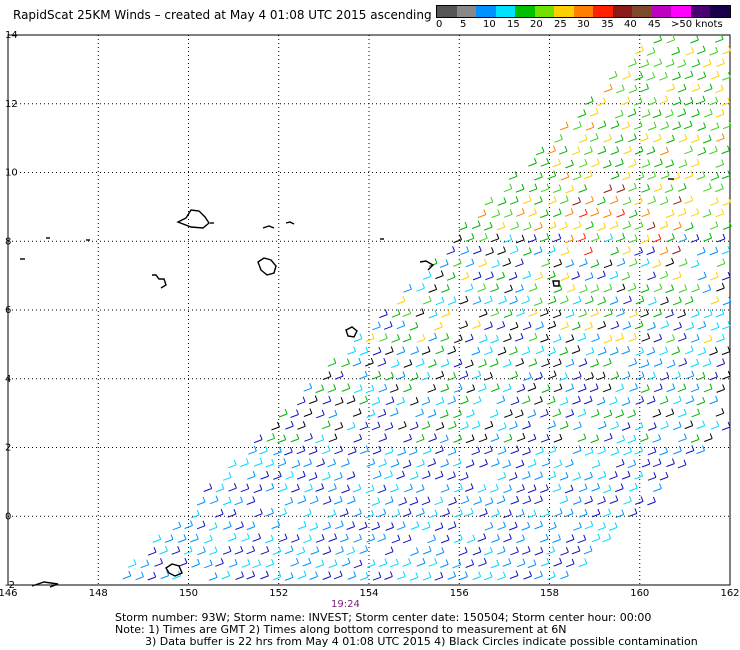 The image size is (740, 650). What do you see at coordinates (622, 11) in the screenshot?
I see `scale-swatch` at bounding box center [622, 11].